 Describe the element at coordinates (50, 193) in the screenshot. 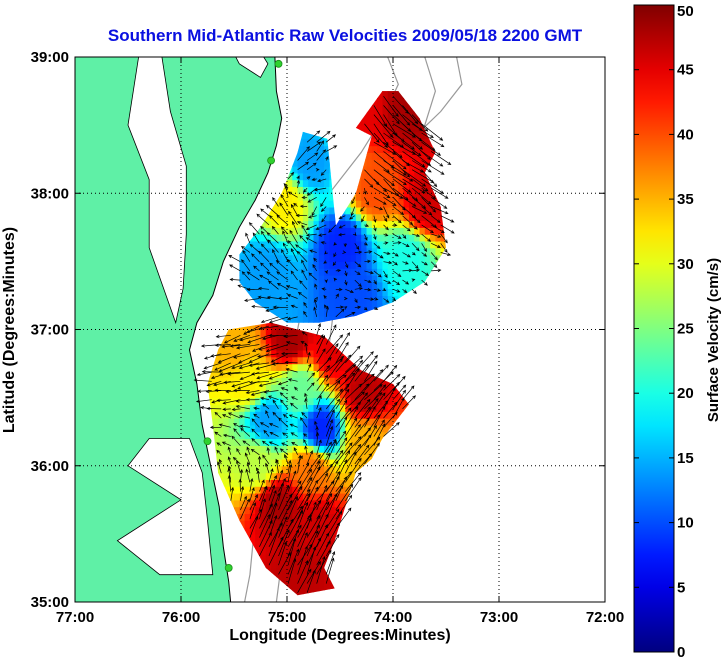

I see `y-tick-label: 38:00` at that location.